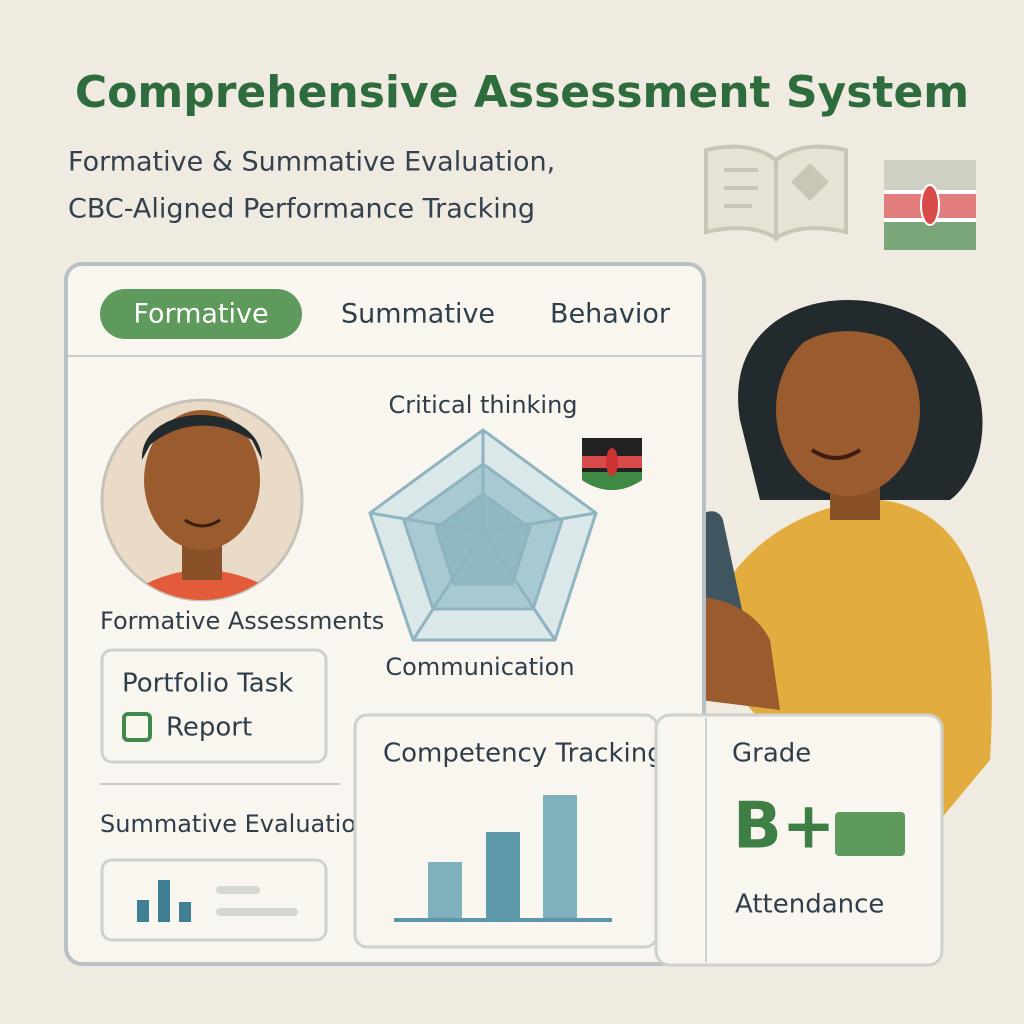 This screenshot has width=1024, height=1024. What do you see at coordinates (235, 824) in the screenshot?
I see `section-title: Summative Evaluation` at bounding box center [235, 824].